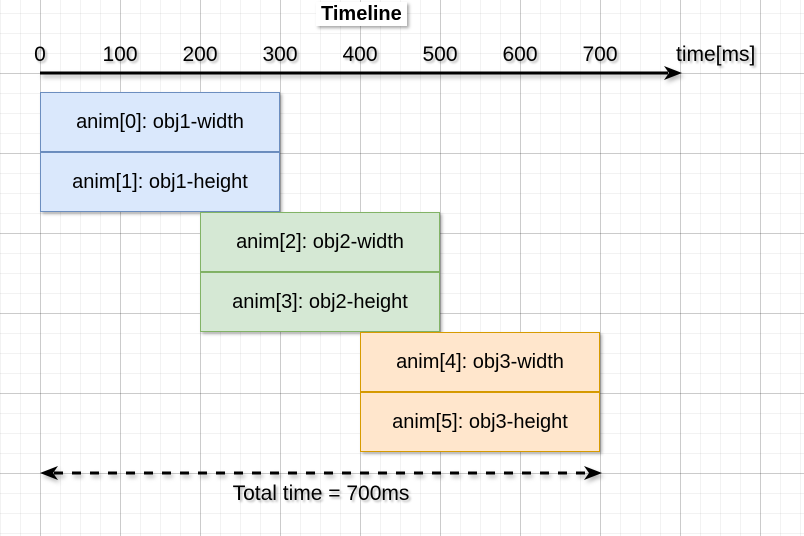  I want to click on axis-tick-label-600: 600, so click(520, 54).